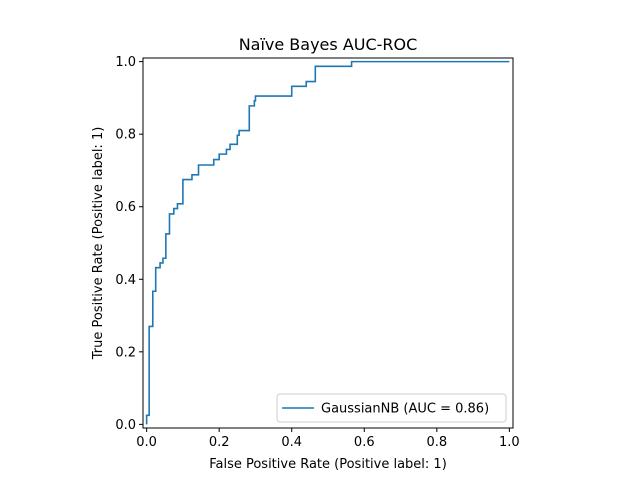 The image size is (640, 480). I want to click on x-tick-label: 0.6, so click(364, 442).